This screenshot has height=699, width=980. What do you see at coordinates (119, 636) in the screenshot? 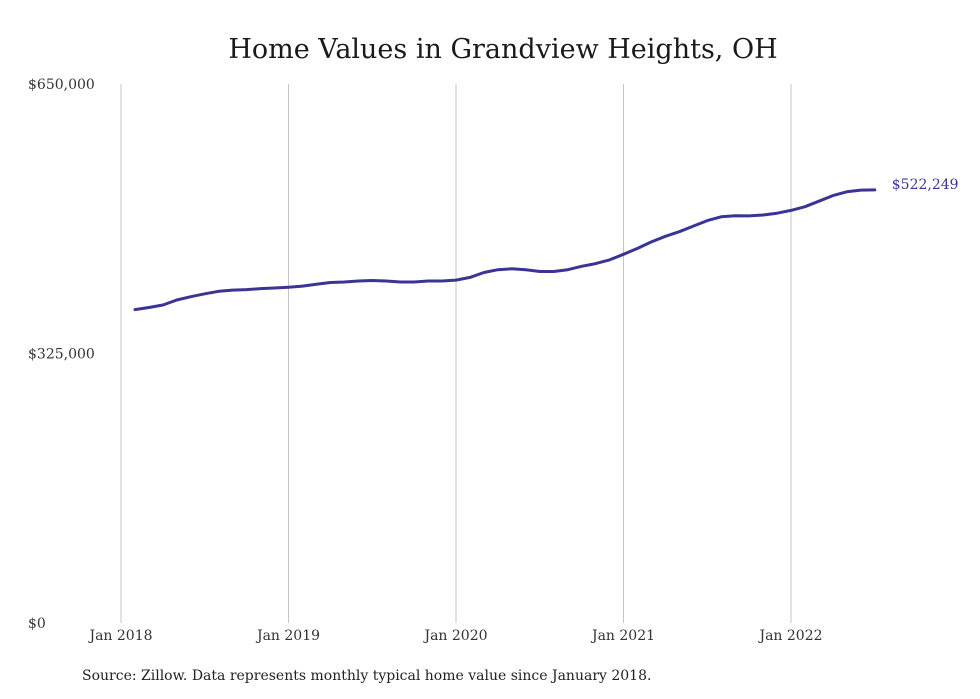
I see `x-tick-label: Jan 2018` at bounding box center [119, 636].